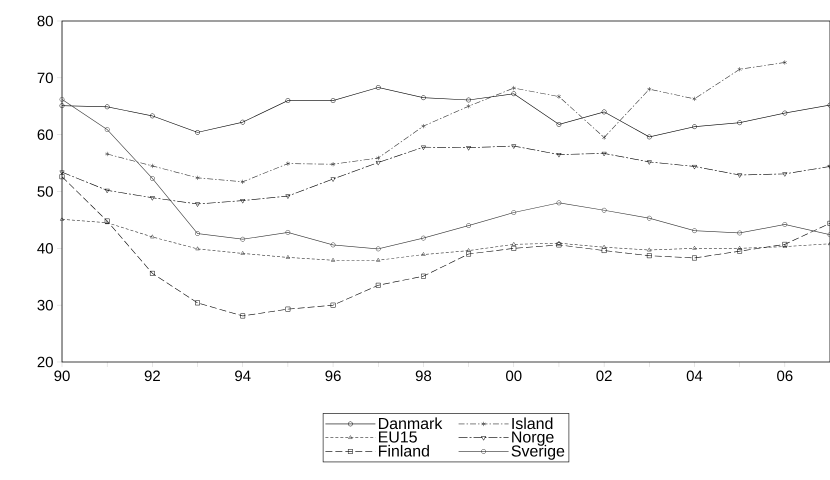 This screenshot has height=480, width=830. What do you see at coordinates (784, 376) in the screenshot?
I see `x-tick-label: 06` at bounding box center [784, 376].